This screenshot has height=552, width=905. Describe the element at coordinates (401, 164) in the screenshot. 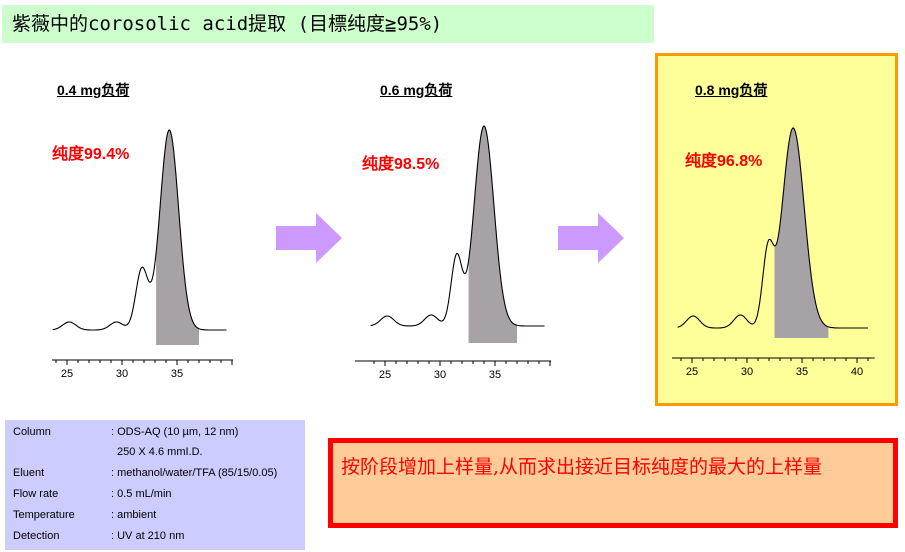

I see `panel-2-purity: 纯度98.5%` at that location.